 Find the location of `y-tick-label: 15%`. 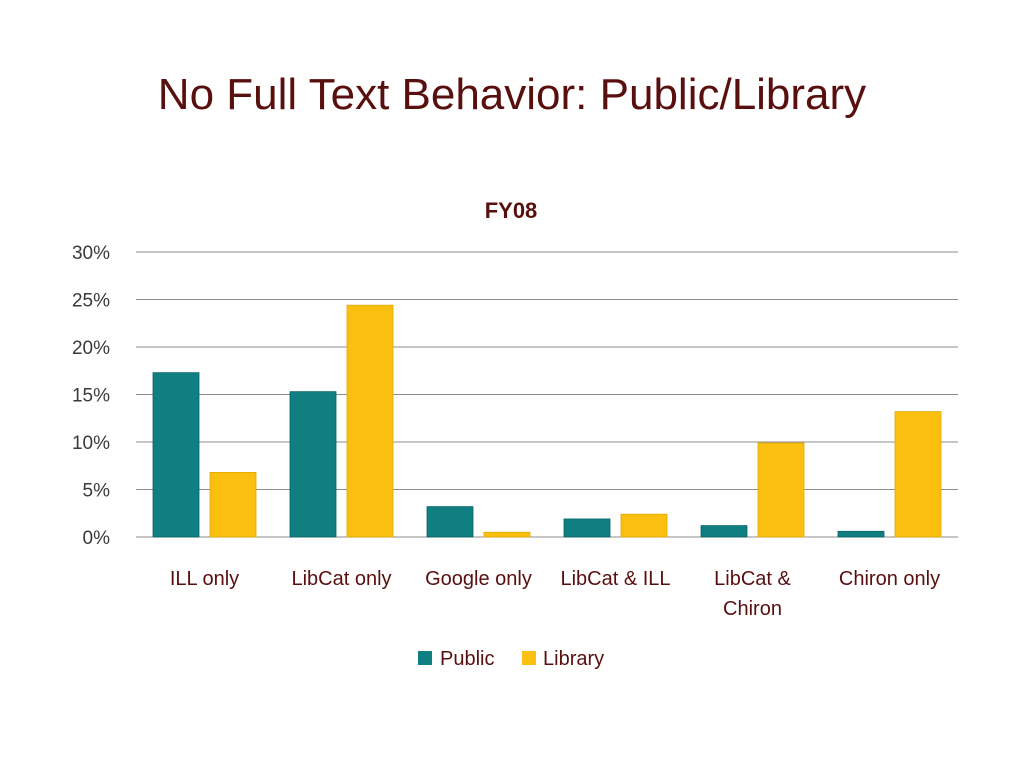

y-tick-label: 15% is located at coordinates (91, 396).